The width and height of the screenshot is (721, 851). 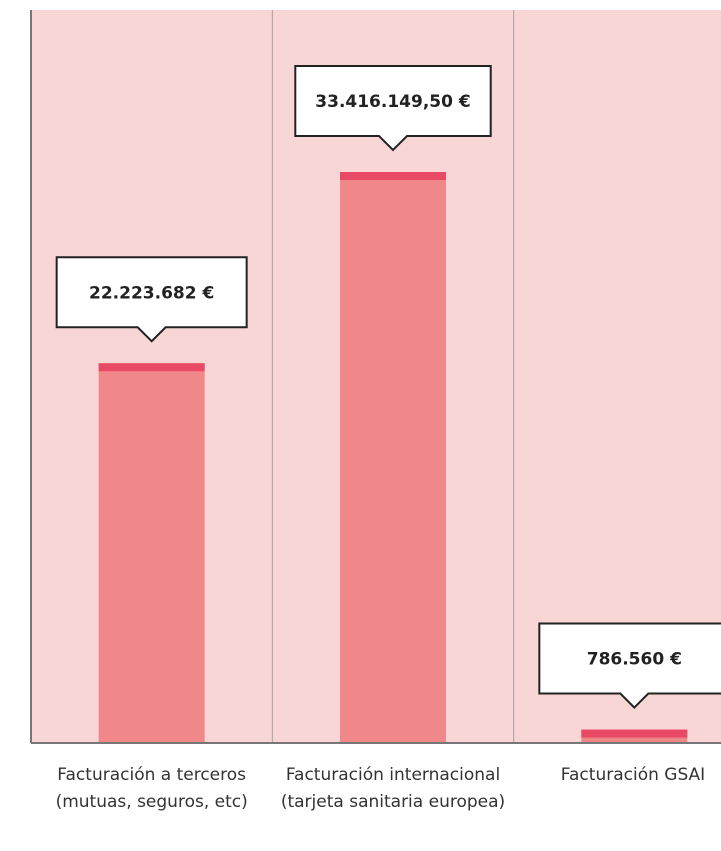 What do you see at coordinates (151, 293) in the screenshot?
I see `value-label: 22.223.682 €` at bounding box center [151, 293].